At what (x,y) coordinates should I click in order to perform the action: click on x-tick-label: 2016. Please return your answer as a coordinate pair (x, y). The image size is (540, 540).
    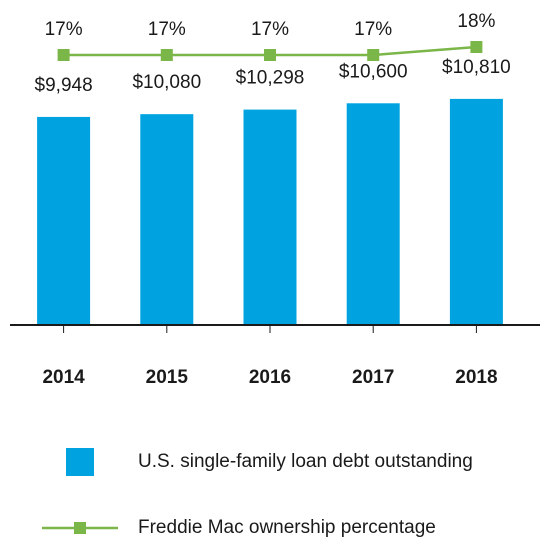
    Looking at the image, I should click on (270, 377).